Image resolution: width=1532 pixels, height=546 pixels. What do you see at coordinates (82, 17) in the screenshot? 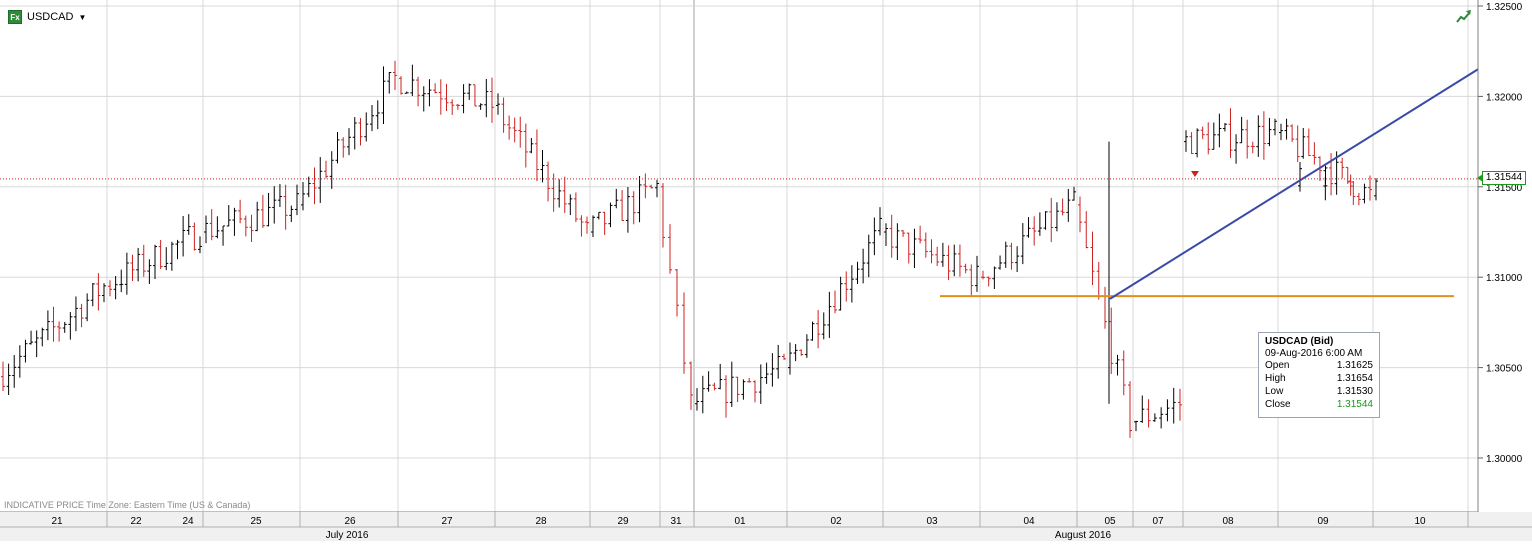
I see `caret-down-icon: ▼` at bounding box center [82, 17].